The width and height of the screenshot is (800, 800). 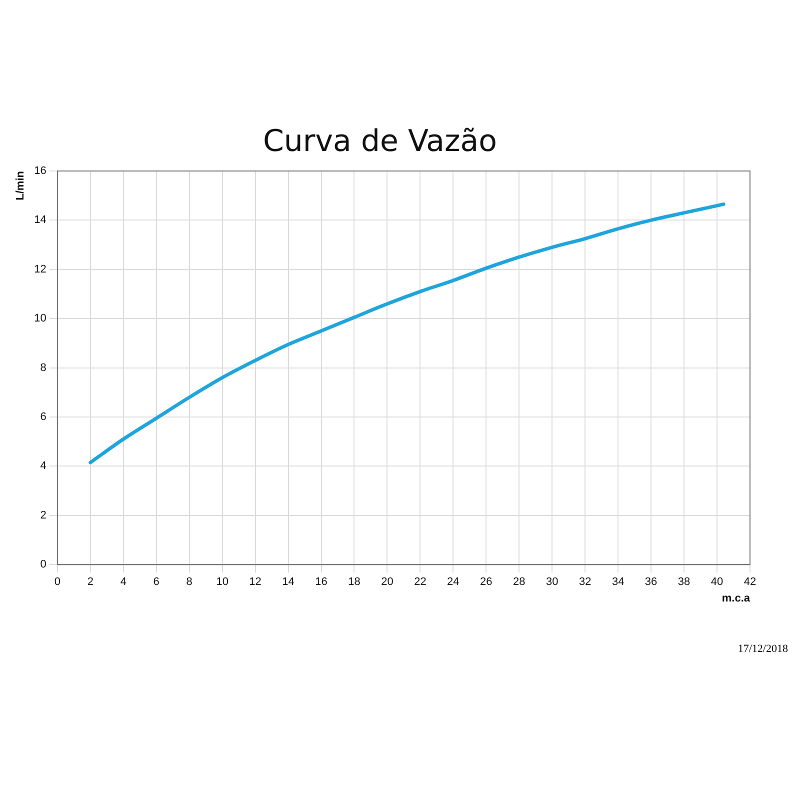 What do you see at coordinates (453, 582) in the screenshot?
I see `x-tick-label: 24` at bounding box center [453, 582].